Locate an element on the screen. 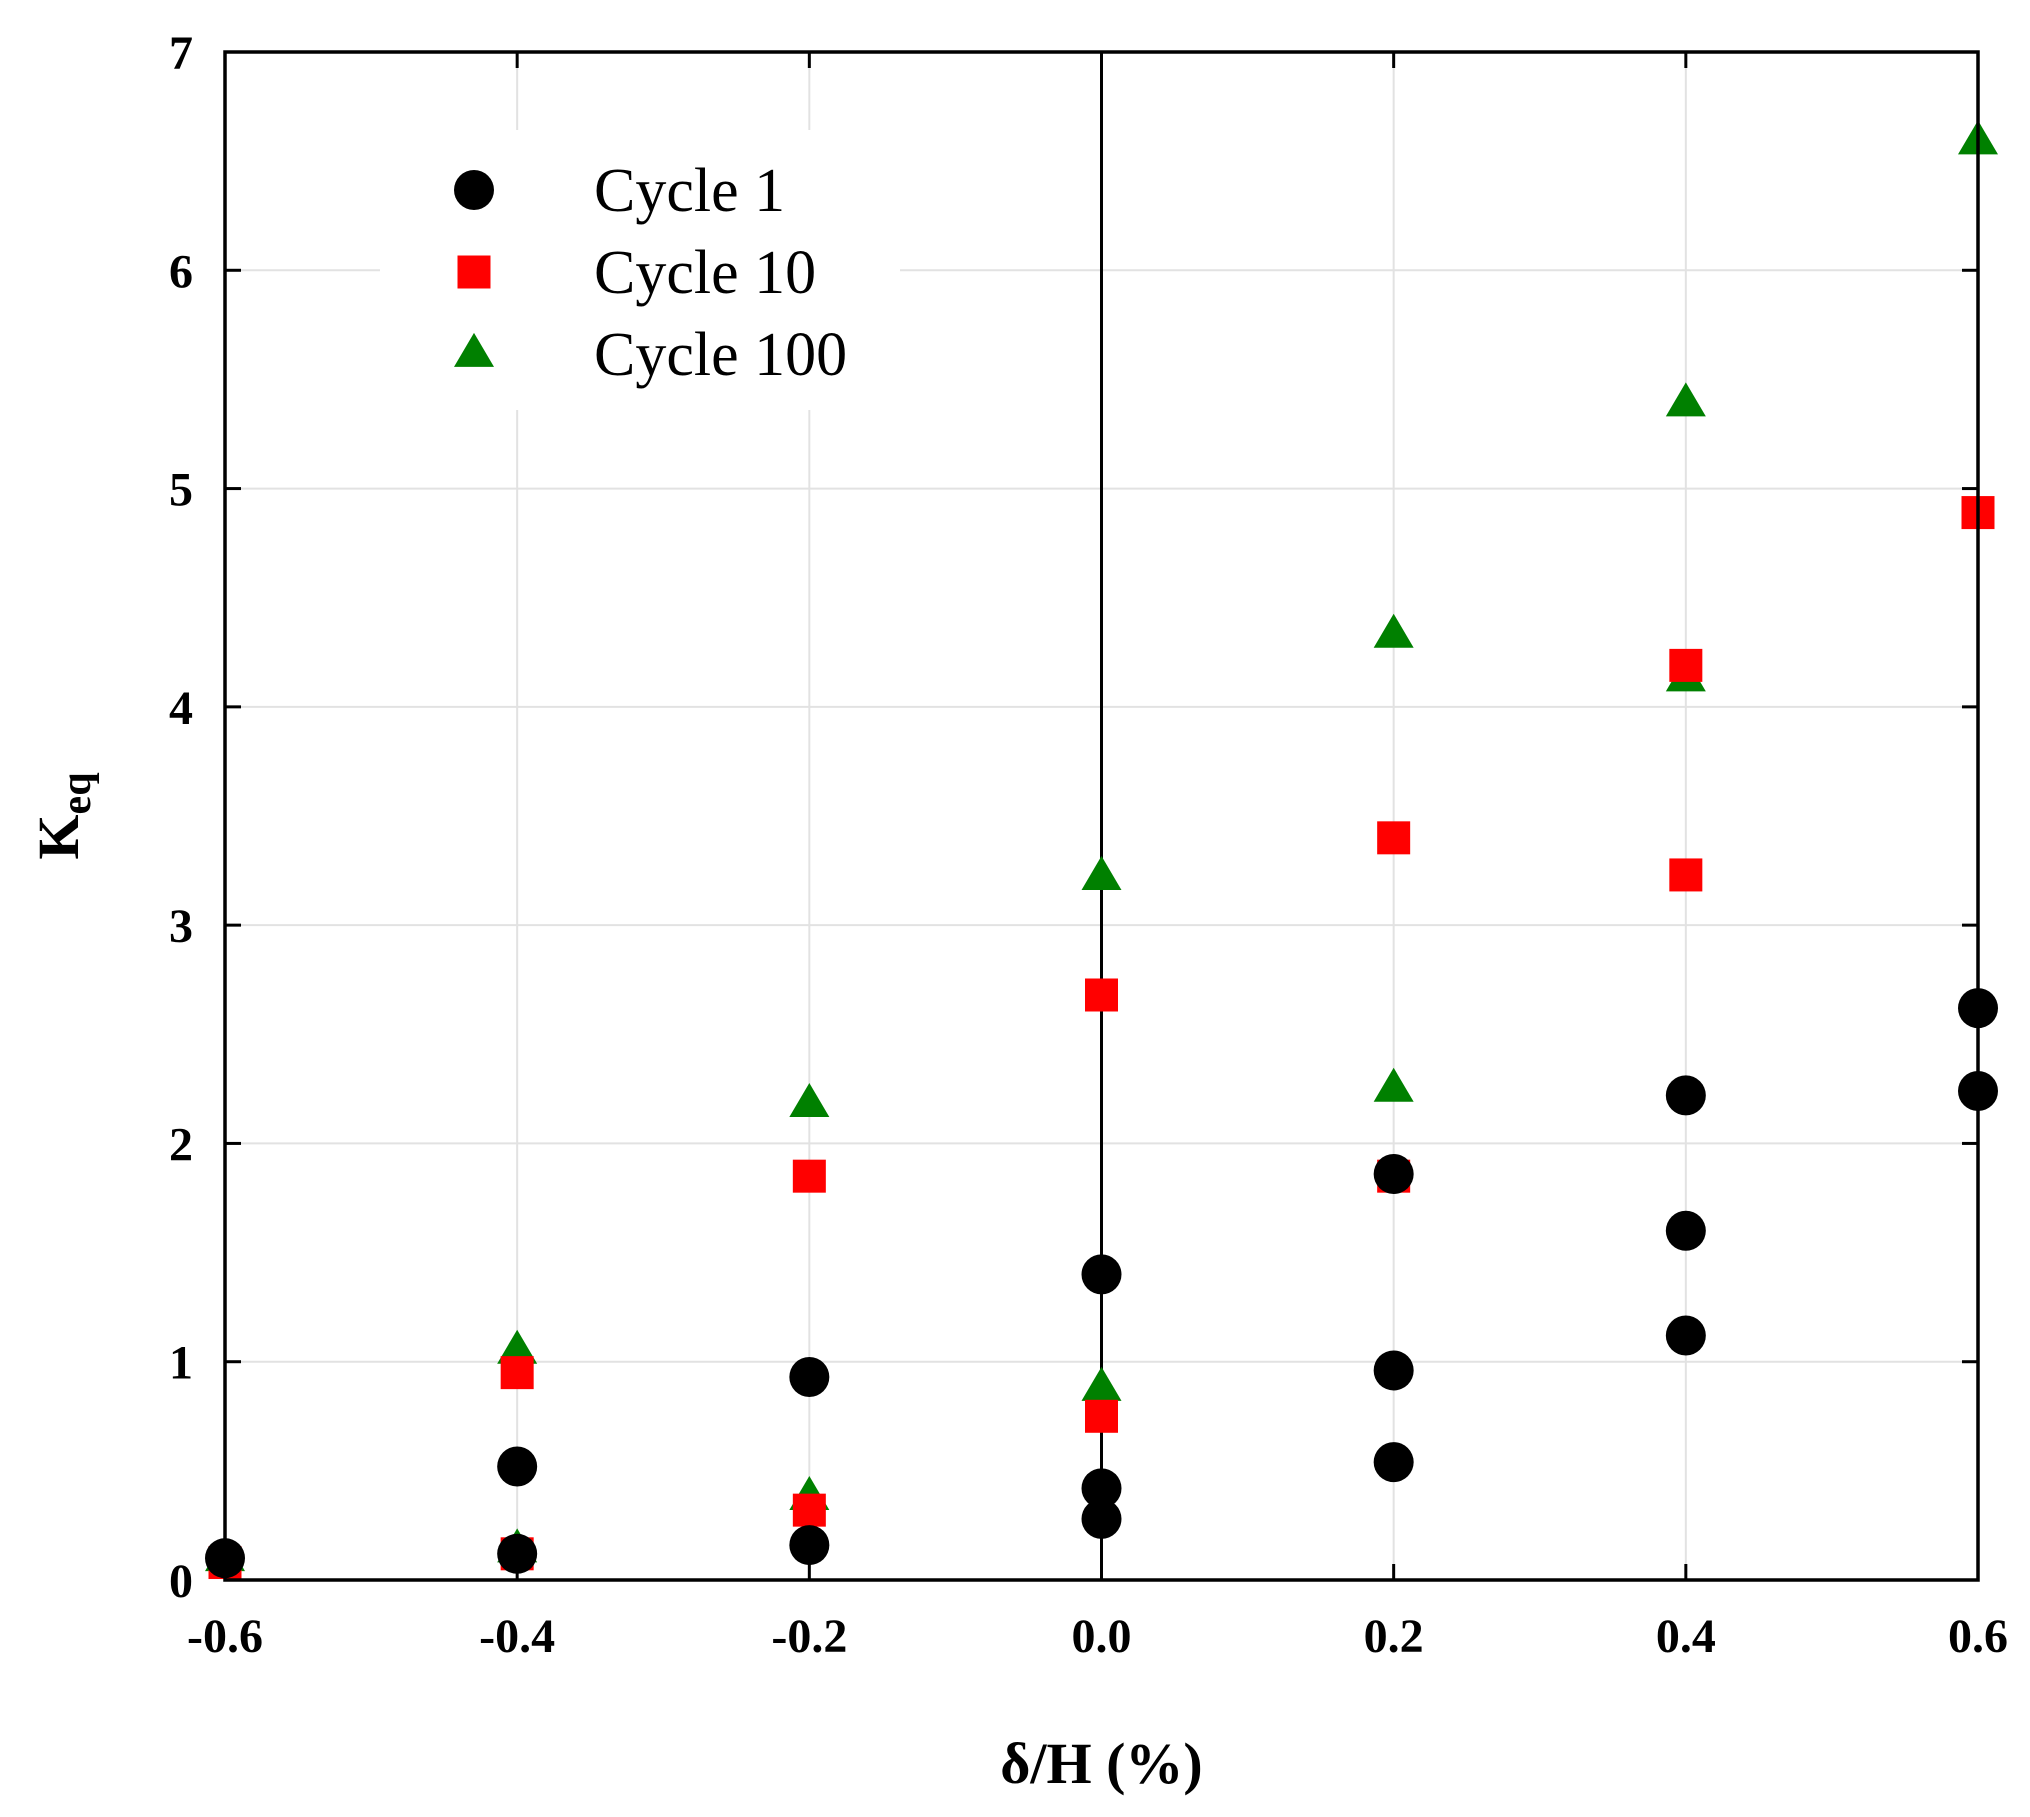 This screenshot has width=2030, height=1817. x-tick-label: -0.2 is located at coordinates (809, 1636).